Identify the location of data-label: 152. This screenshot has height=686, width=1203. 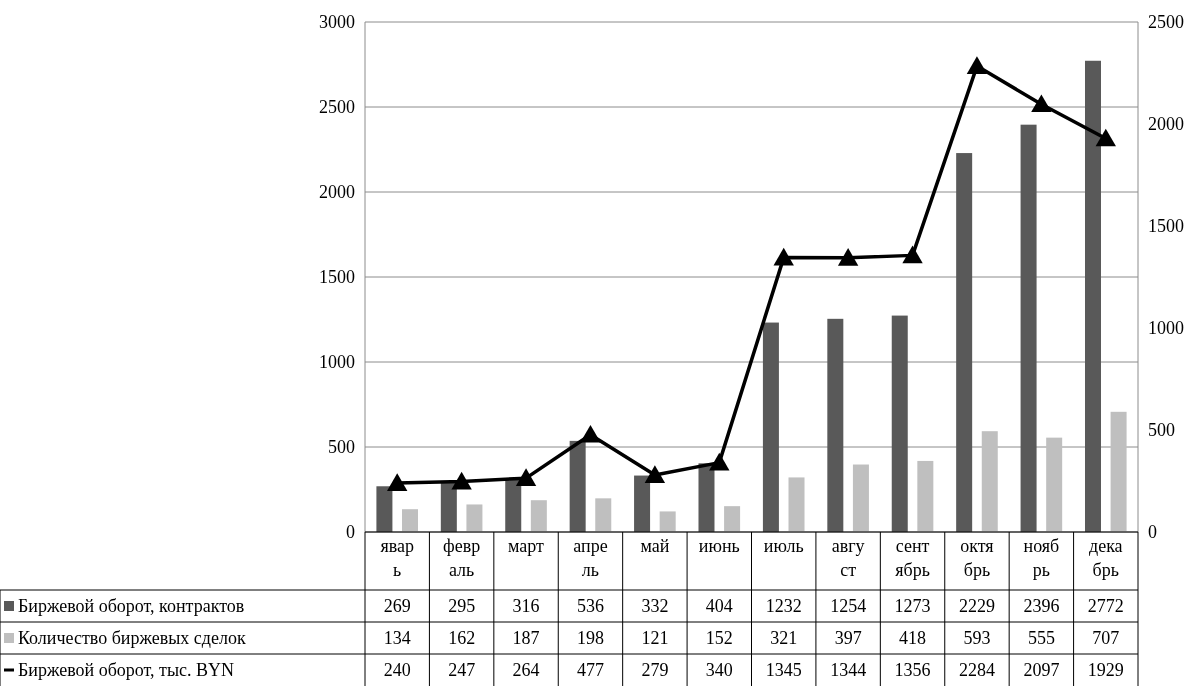
(719, 638).